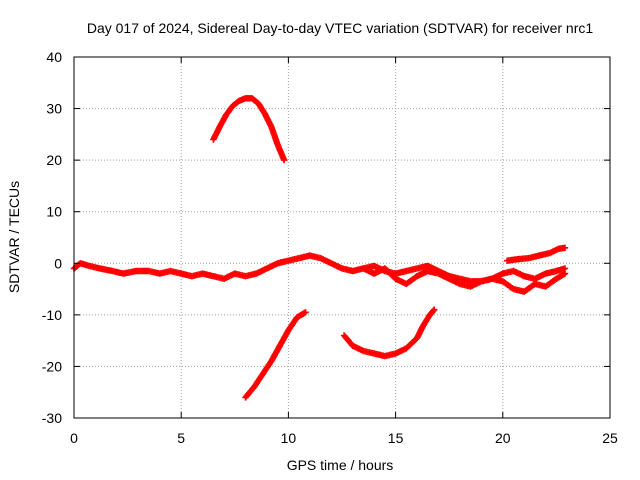  What do you see at coordinates (610, 438) in the screenshot?
I see `x-tick-label: 25` at bounding box center [610, 438].